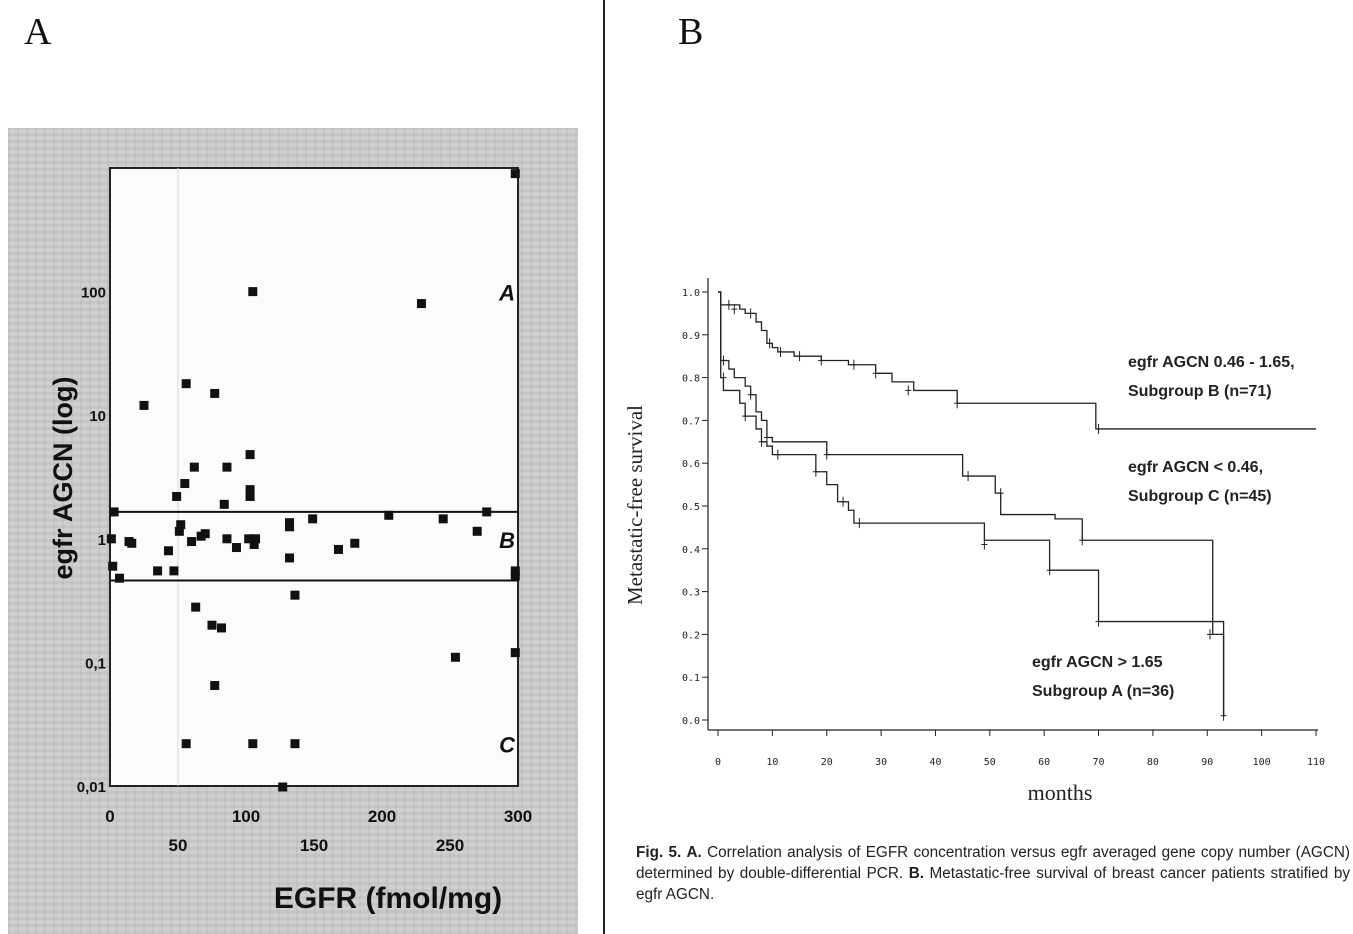  Describe the element at coordinates (518, 816) in the screenshot. I see `x-tick-label: 300` at that location.